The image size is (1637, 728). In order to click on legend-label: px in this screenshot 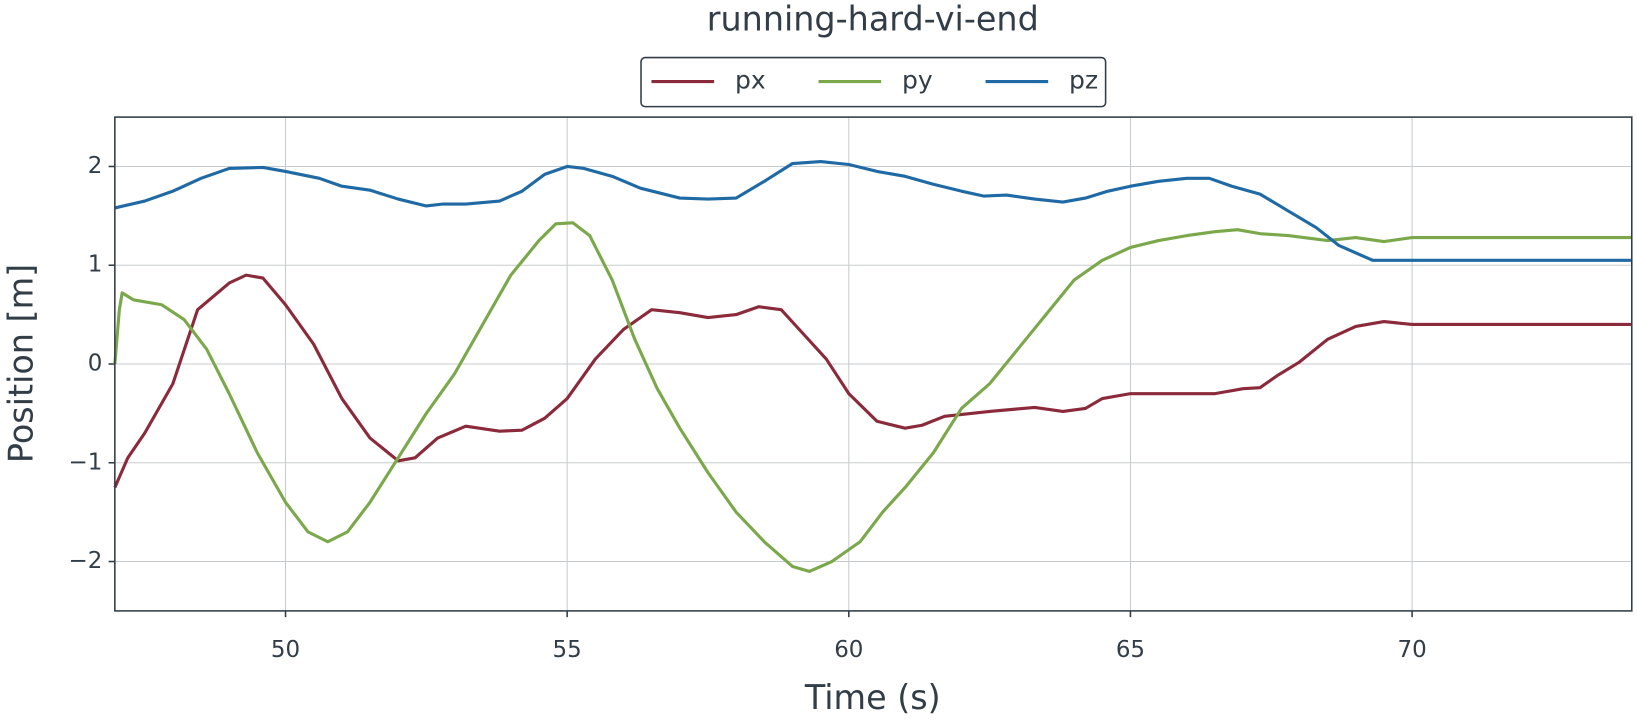, I will do `click(750, 80)`.